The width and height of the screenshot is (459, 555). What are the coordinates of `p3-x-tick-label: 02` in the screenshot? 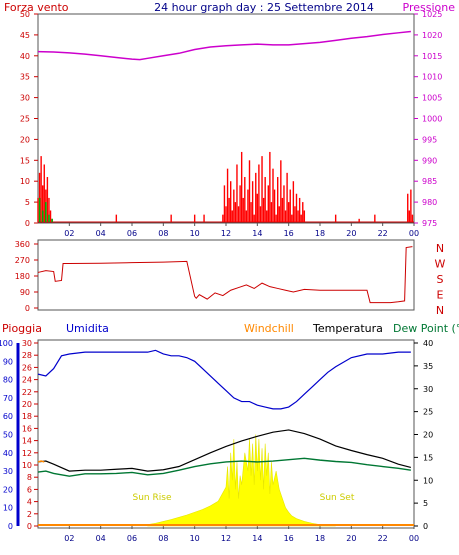 It's located at (69, 538).